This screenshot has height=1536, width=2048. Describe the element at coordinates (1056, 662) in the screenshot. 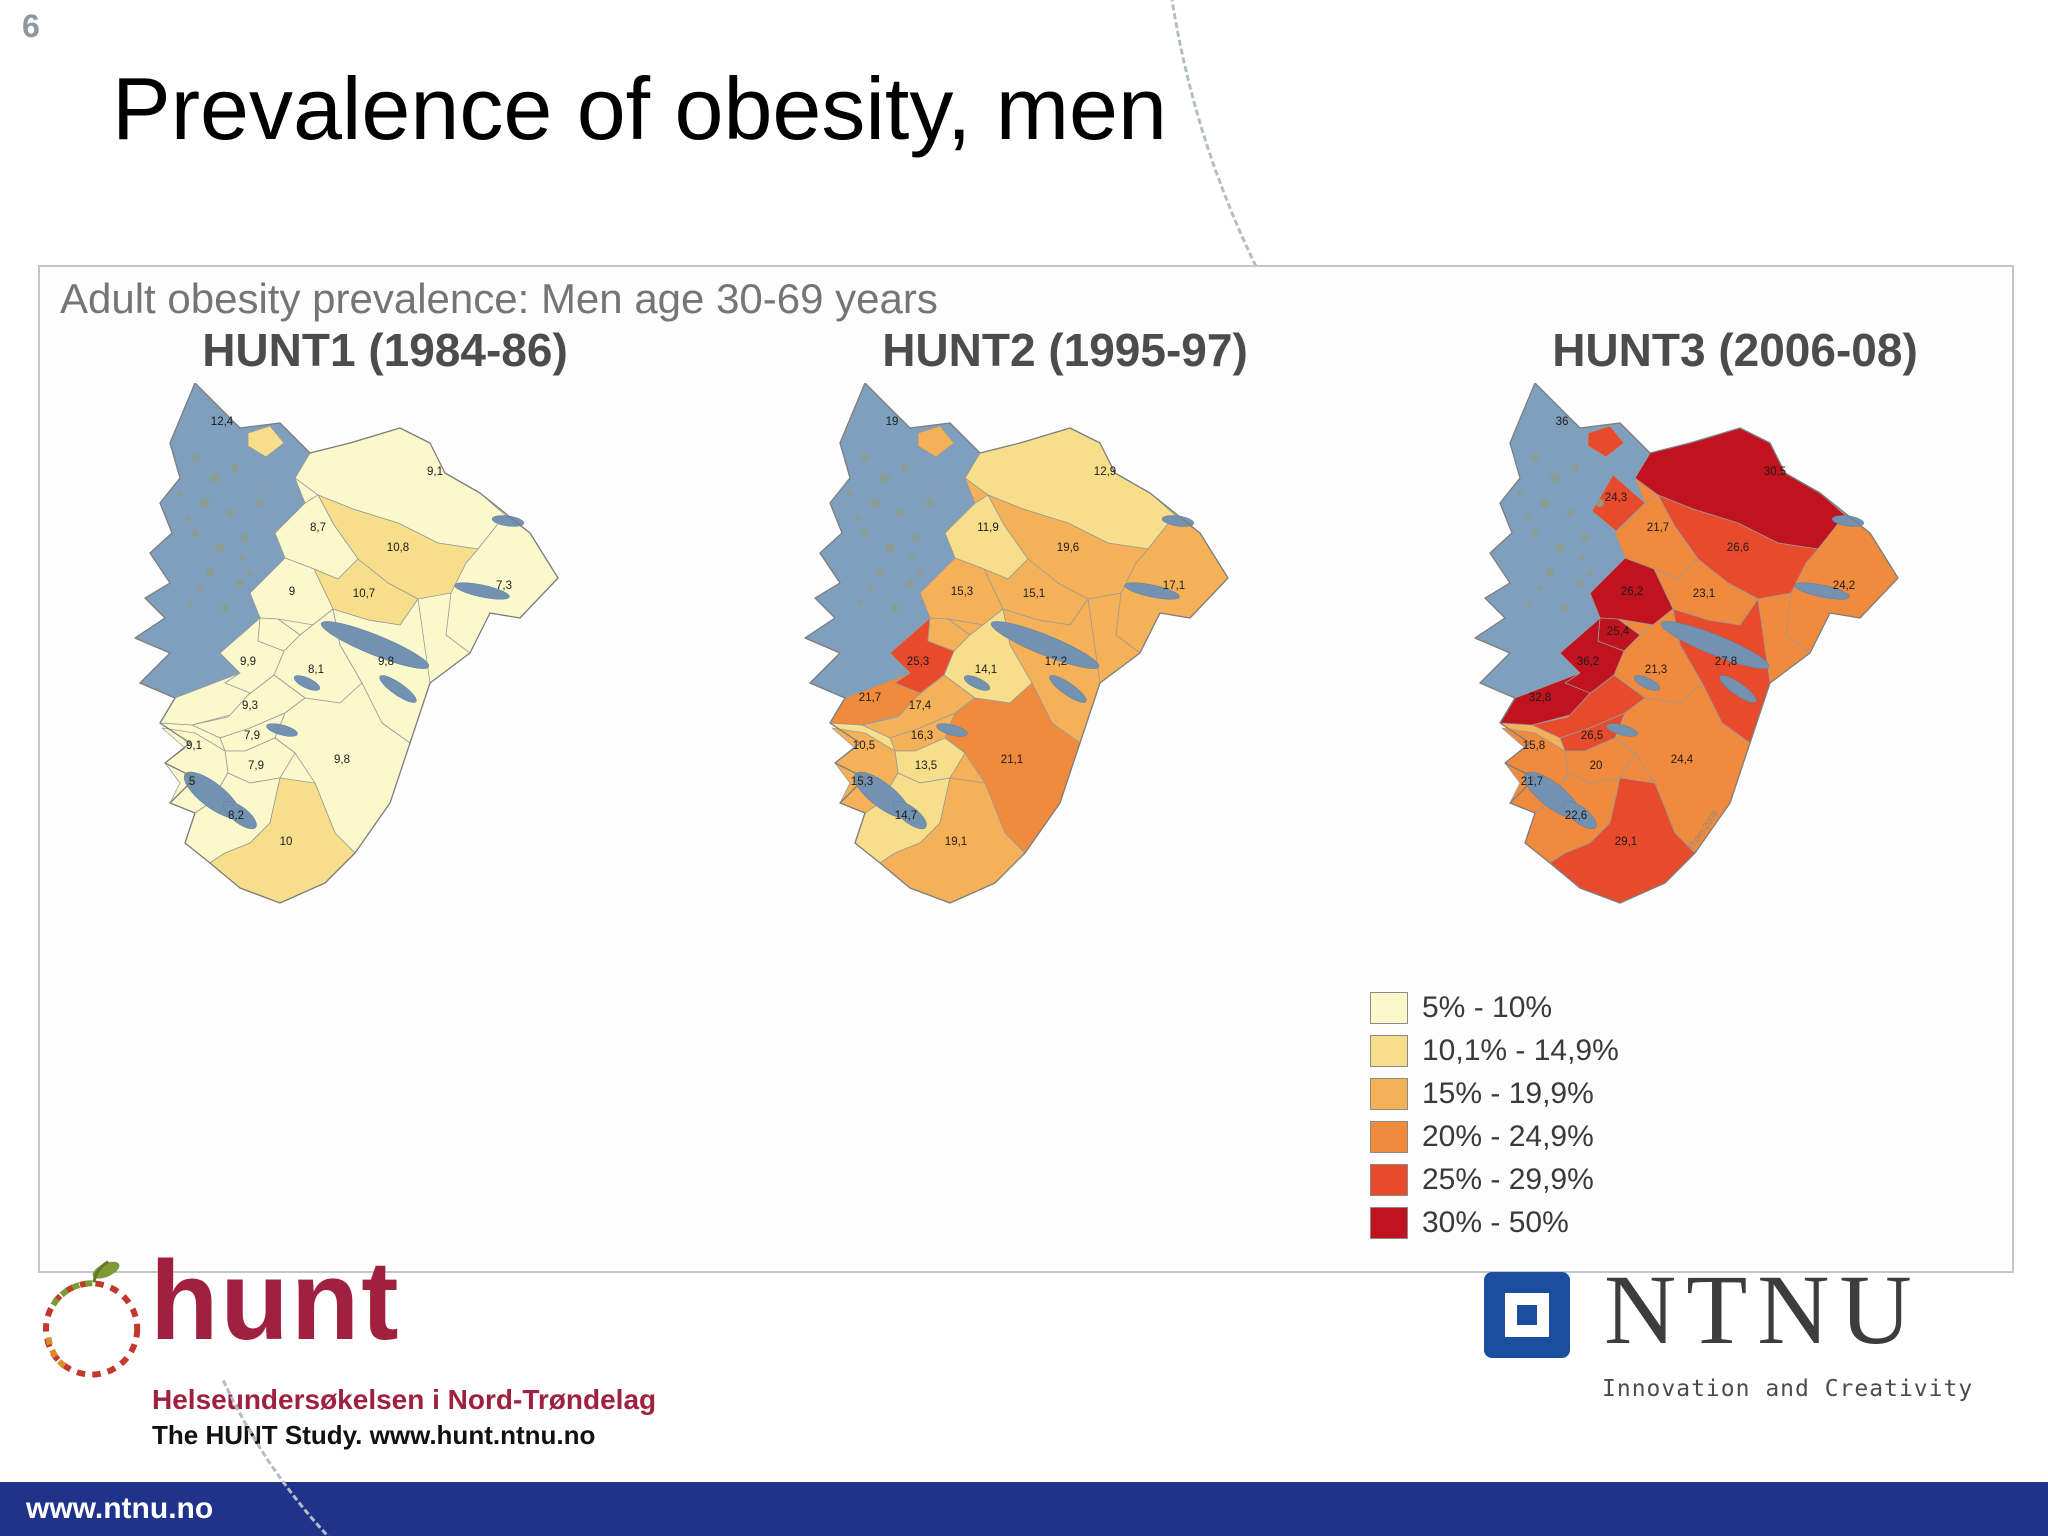

I see `region-value-label: 17,2` at that location.